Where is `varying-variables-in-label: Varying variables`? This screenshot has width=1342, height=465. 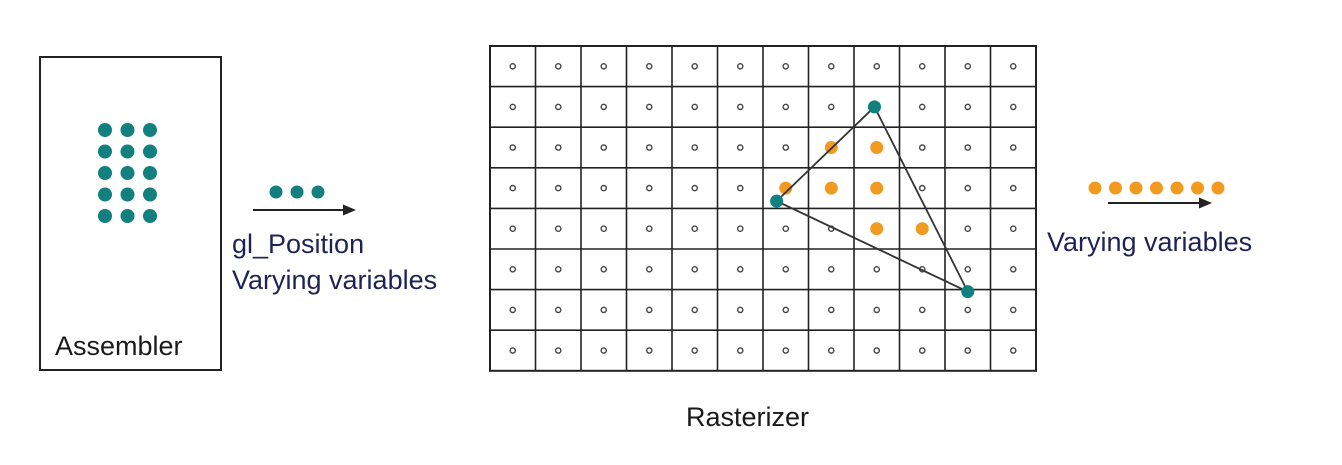 varying-variables-in-label: Varying variables is located at coordinates (335, 280).